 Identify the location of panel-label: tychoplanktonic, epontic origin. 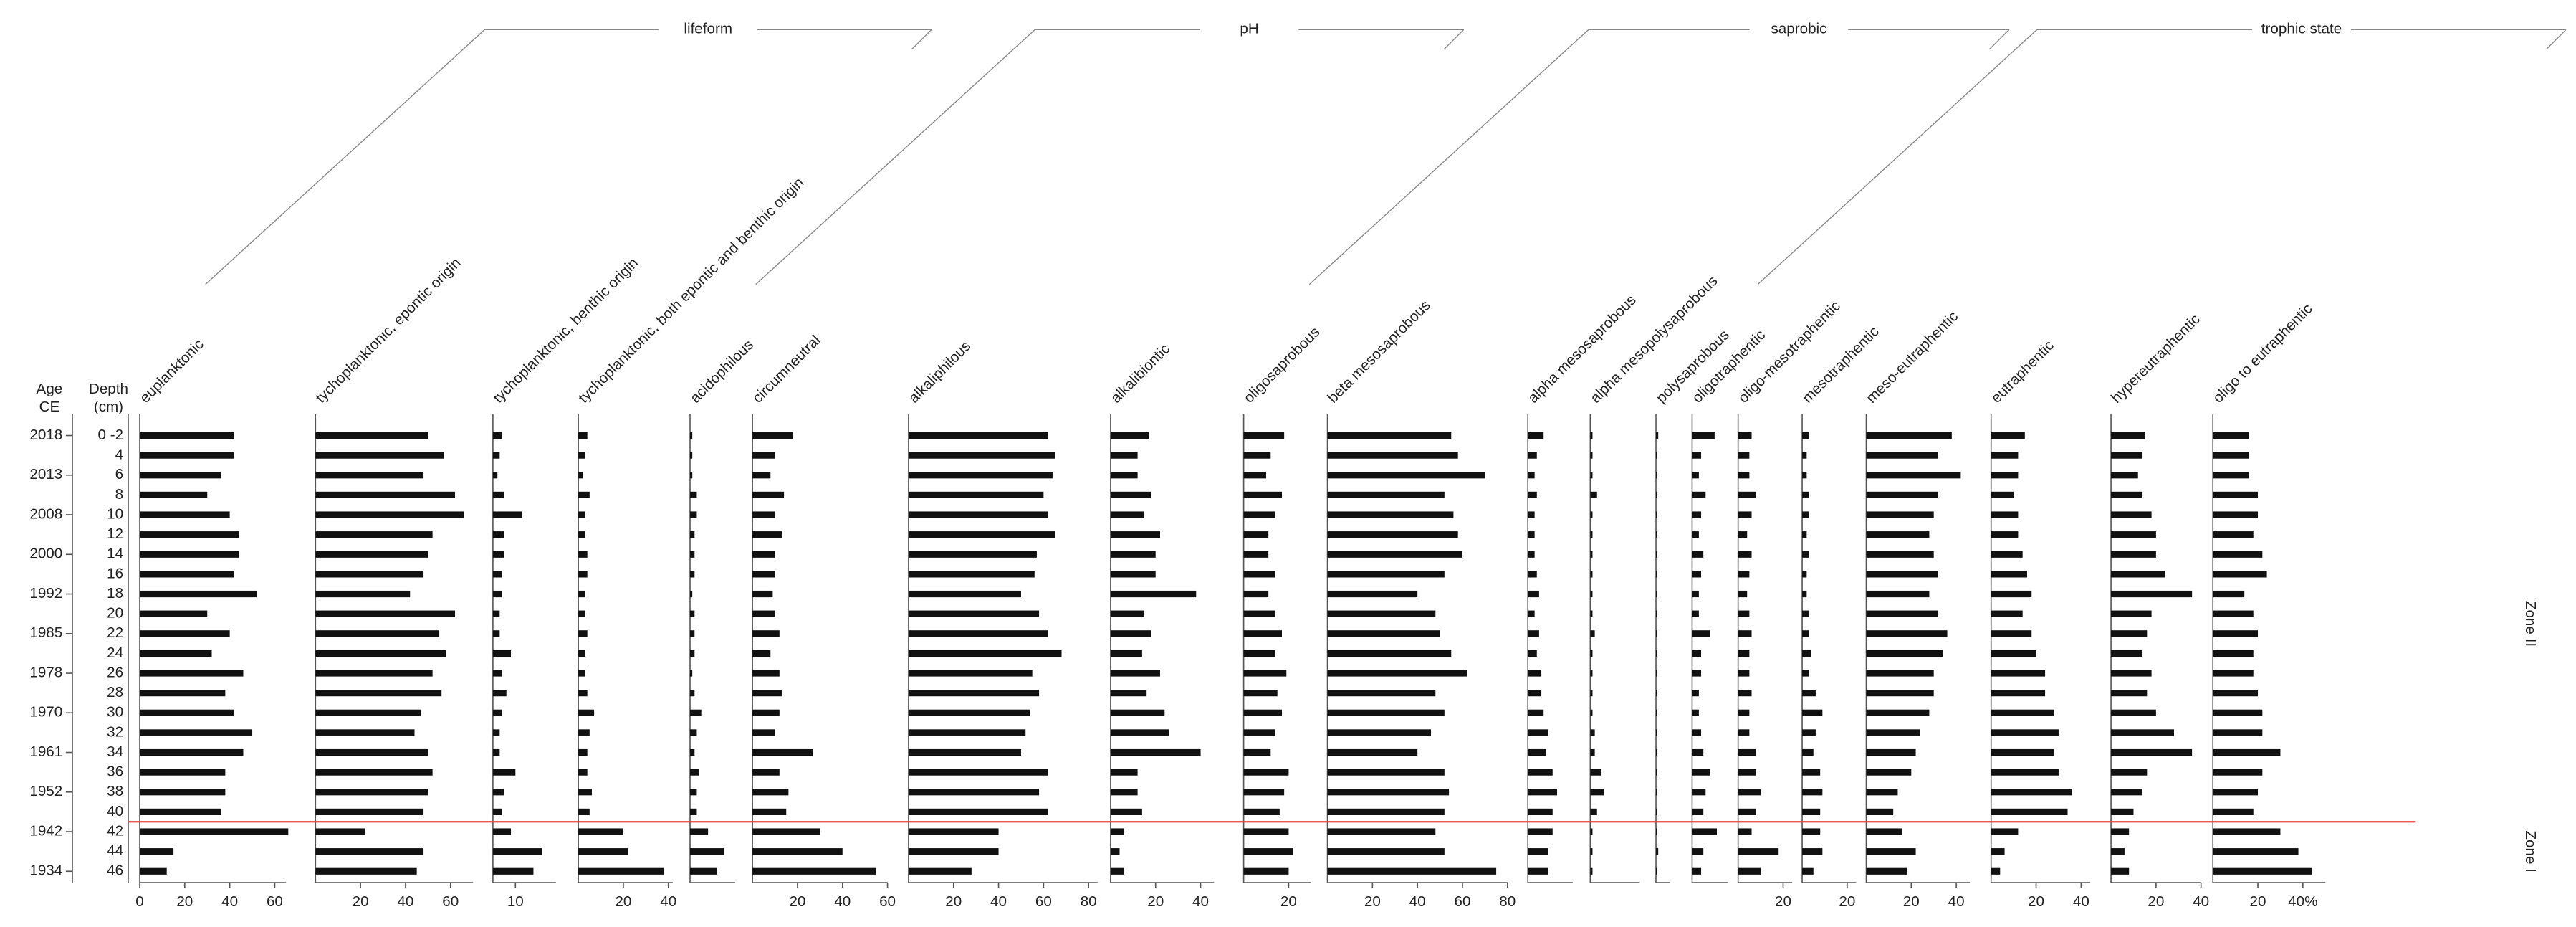
(388, 331).